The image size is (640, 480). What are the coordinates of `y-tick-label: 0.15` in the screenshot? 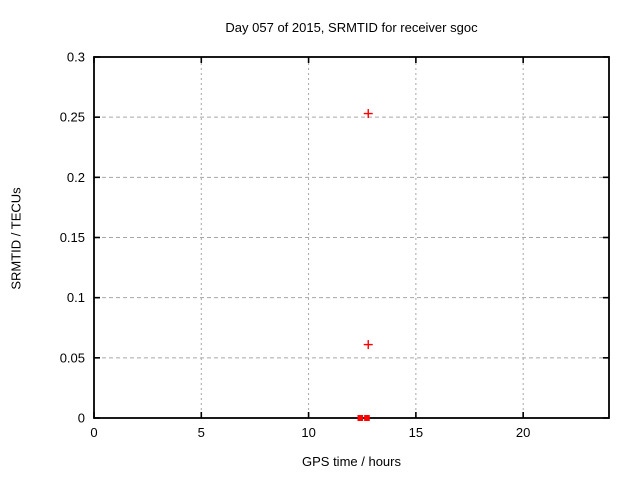 It's located at (72, 237).